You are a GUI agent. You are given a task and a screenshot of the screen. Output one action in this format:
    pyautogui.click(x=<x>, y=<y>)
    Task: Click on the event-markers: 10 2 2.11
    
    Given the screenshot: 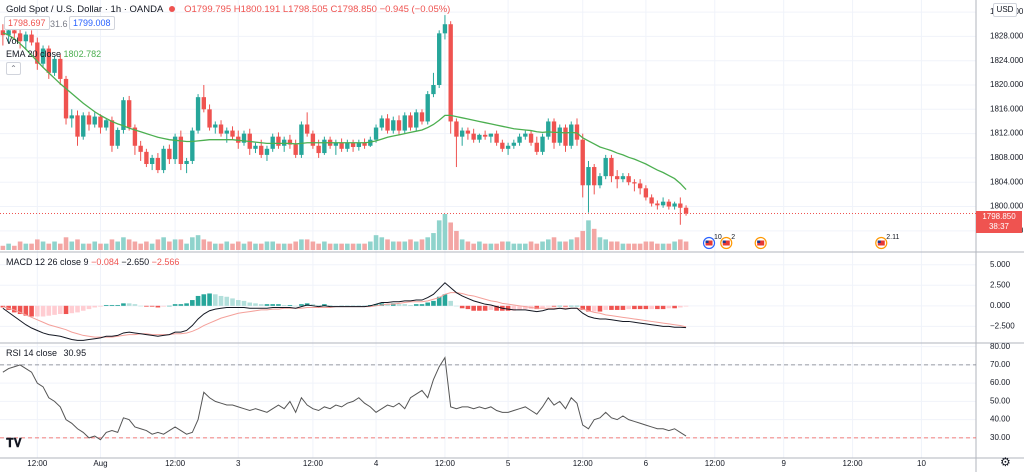 What is the action you would take?
    pyautogui.click(x=800, y=242)
    